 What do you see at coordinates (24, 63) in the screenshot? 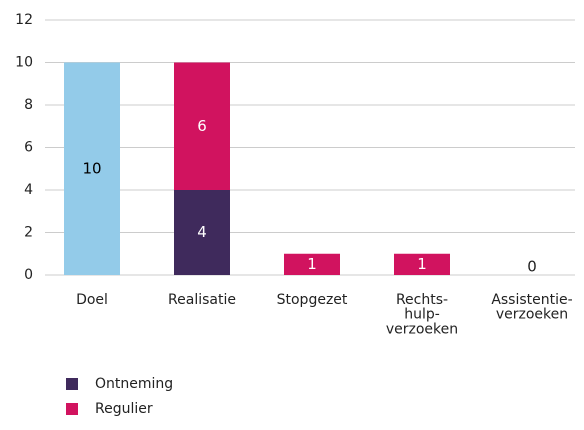
I see `y-tick-label: 10` at bounding box center [24, 63].